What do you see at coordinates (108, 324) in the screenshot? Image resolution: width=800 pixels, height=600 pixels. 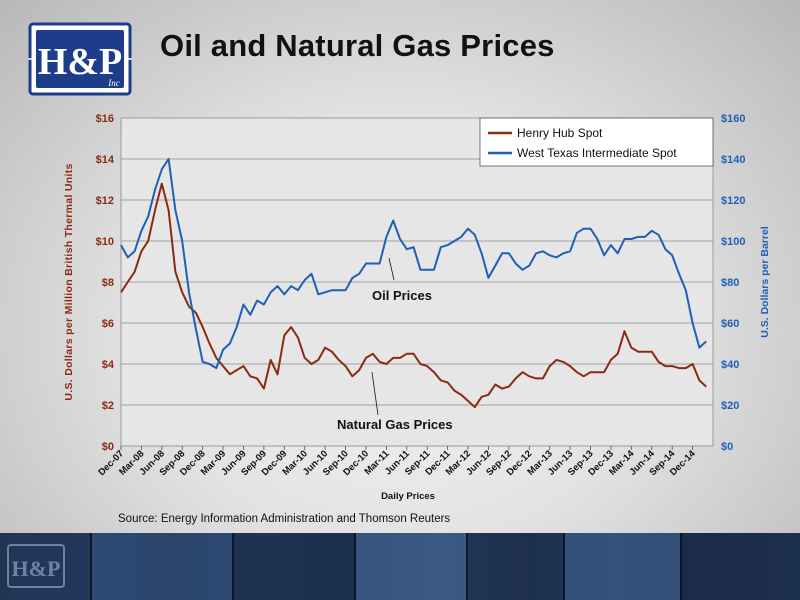 I see `left-tick-label: $6` at bounding box center [108, 324].